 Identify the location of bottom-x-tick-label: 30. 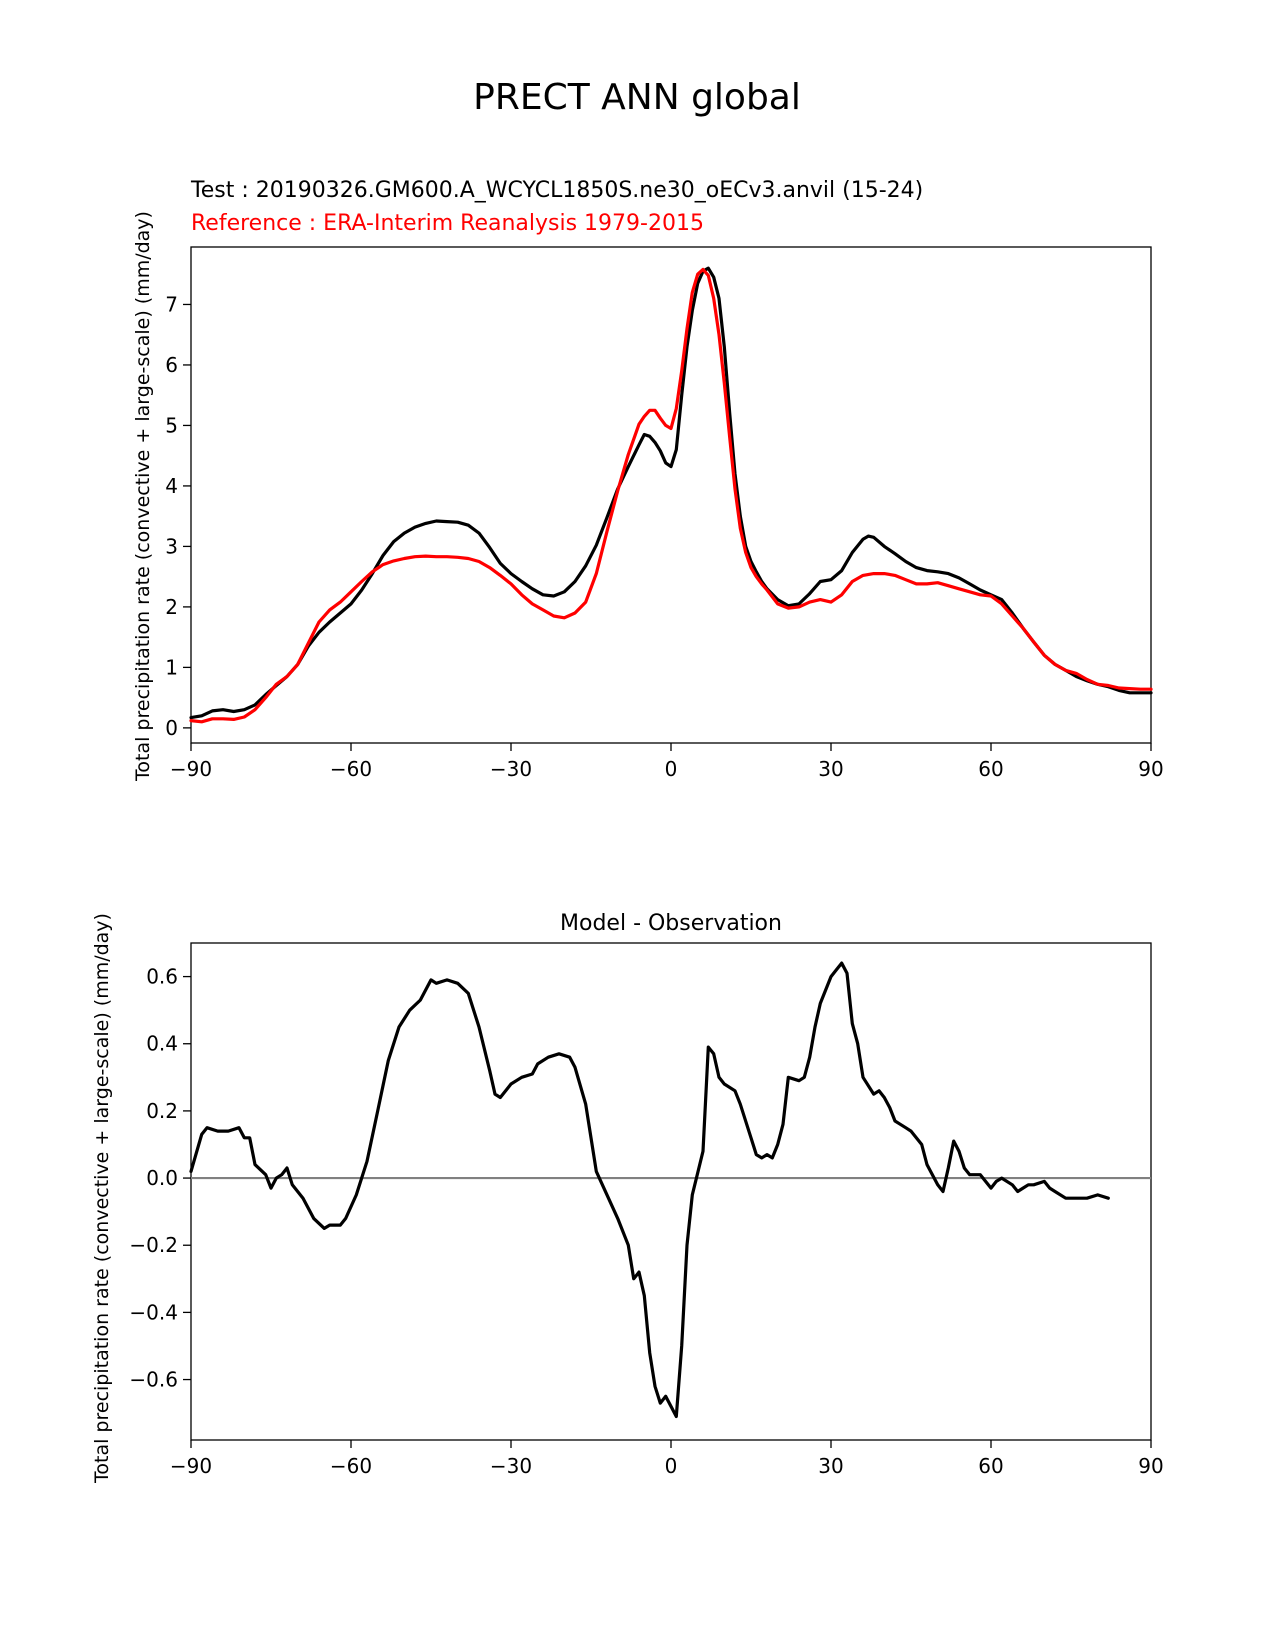
(830, 1466).